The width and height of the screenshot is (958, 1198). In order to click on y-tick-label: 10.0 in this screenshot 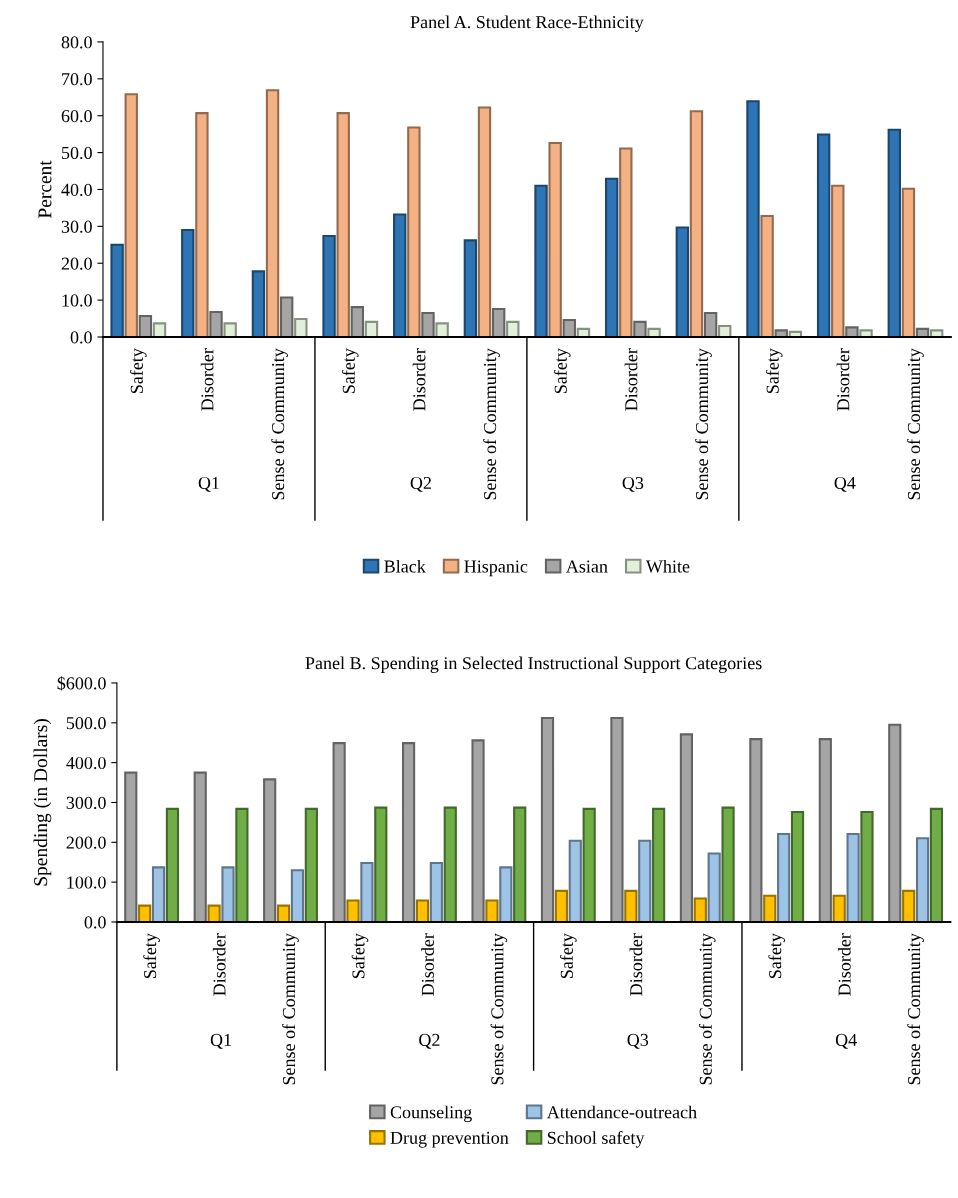, I will do `click(77, 300)`.